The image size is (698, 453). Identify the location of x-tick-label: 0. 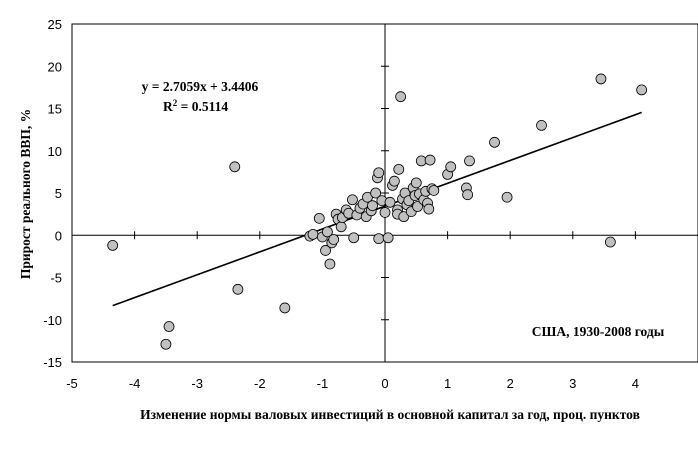
(384, 383).